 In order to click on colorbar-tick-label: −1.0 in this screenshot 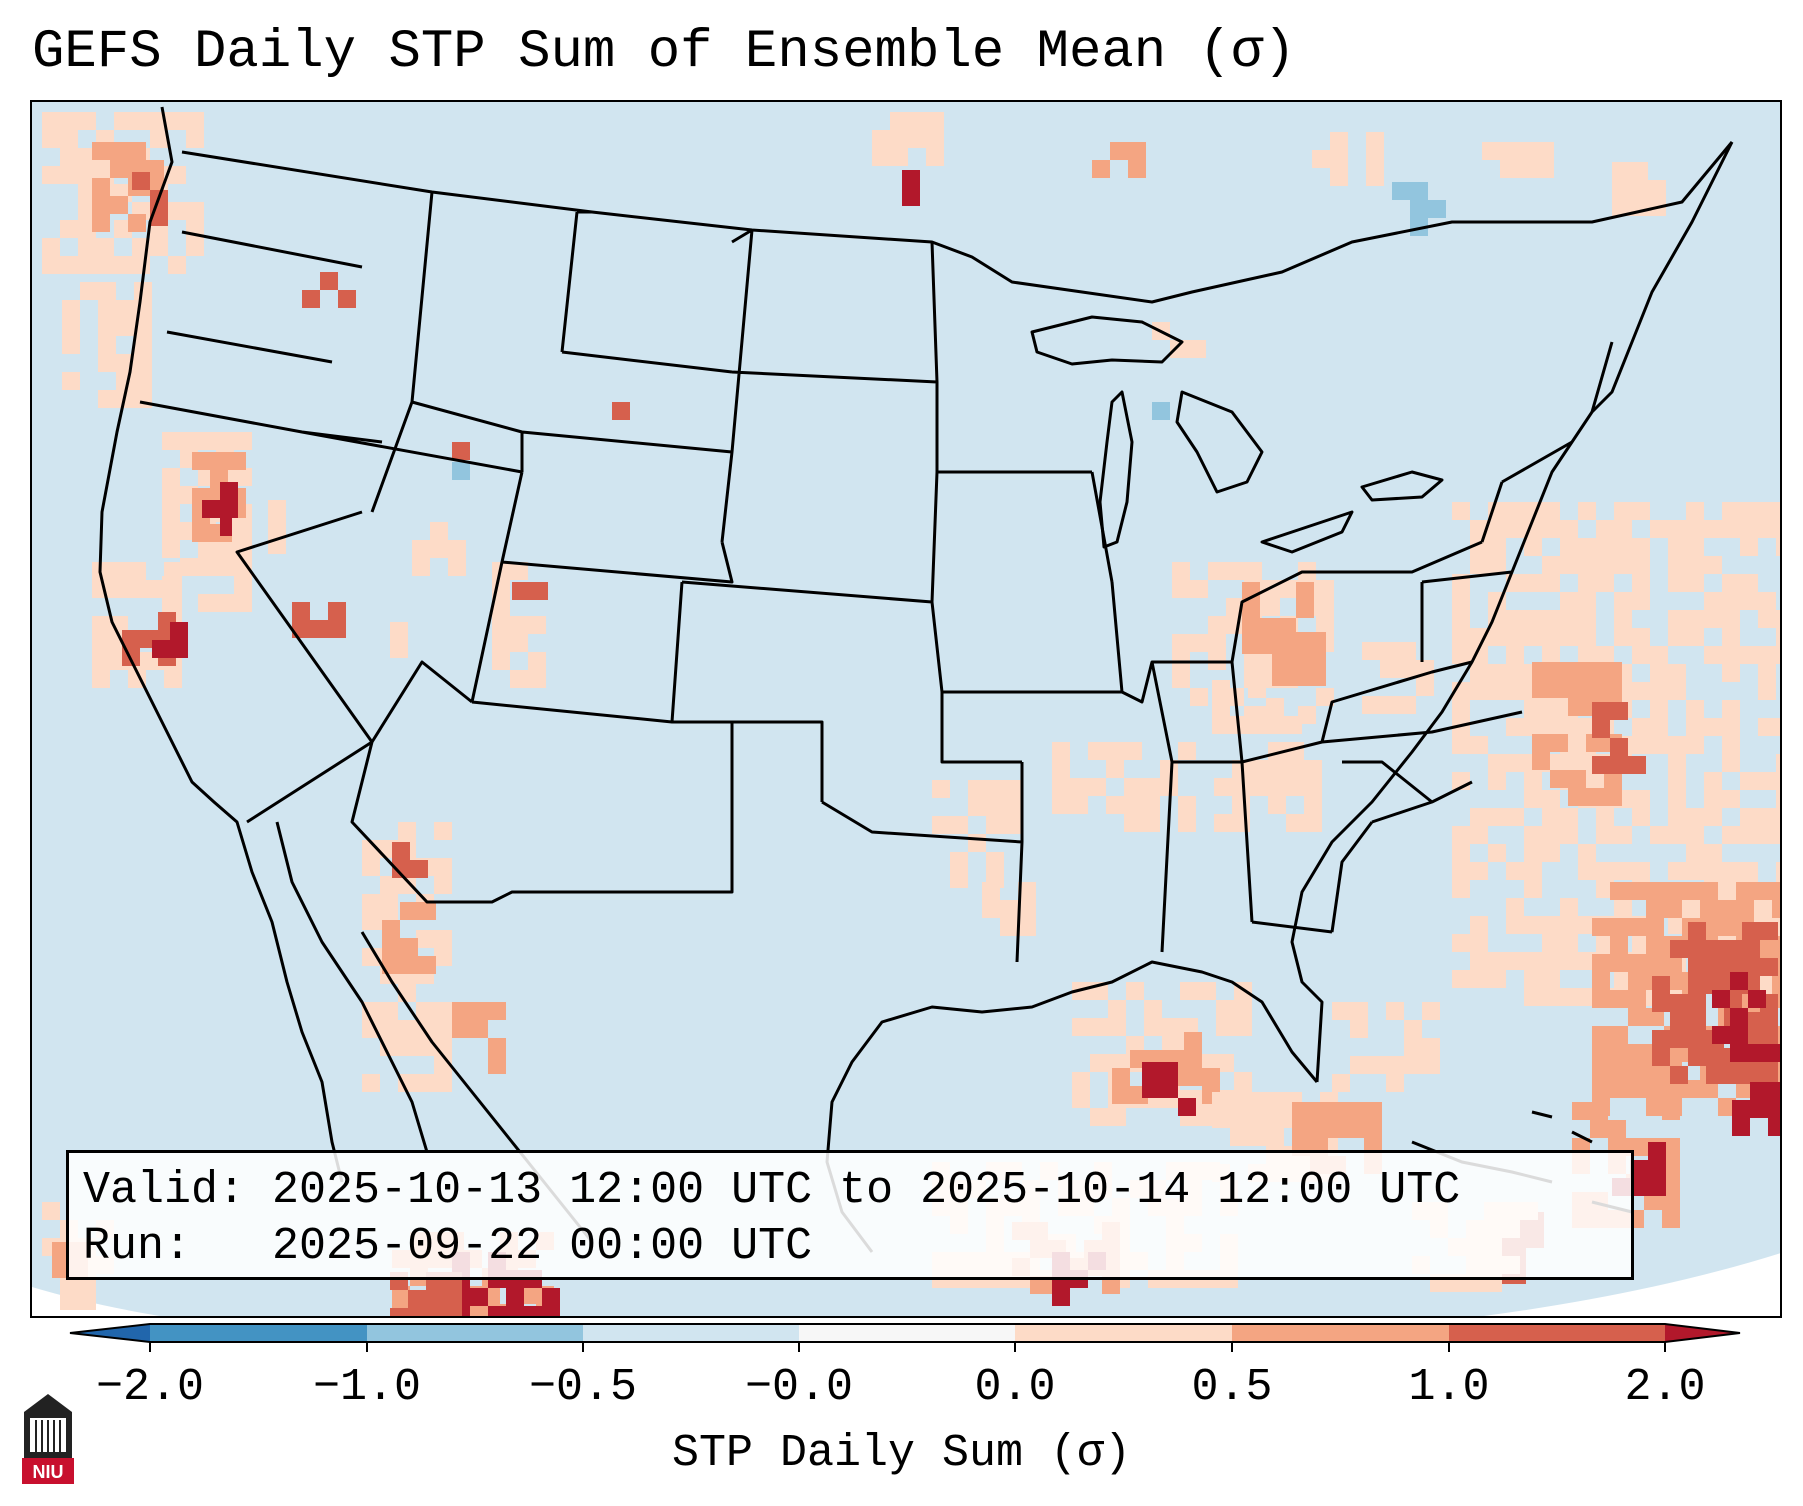, I will do `click(367, 1387)`.